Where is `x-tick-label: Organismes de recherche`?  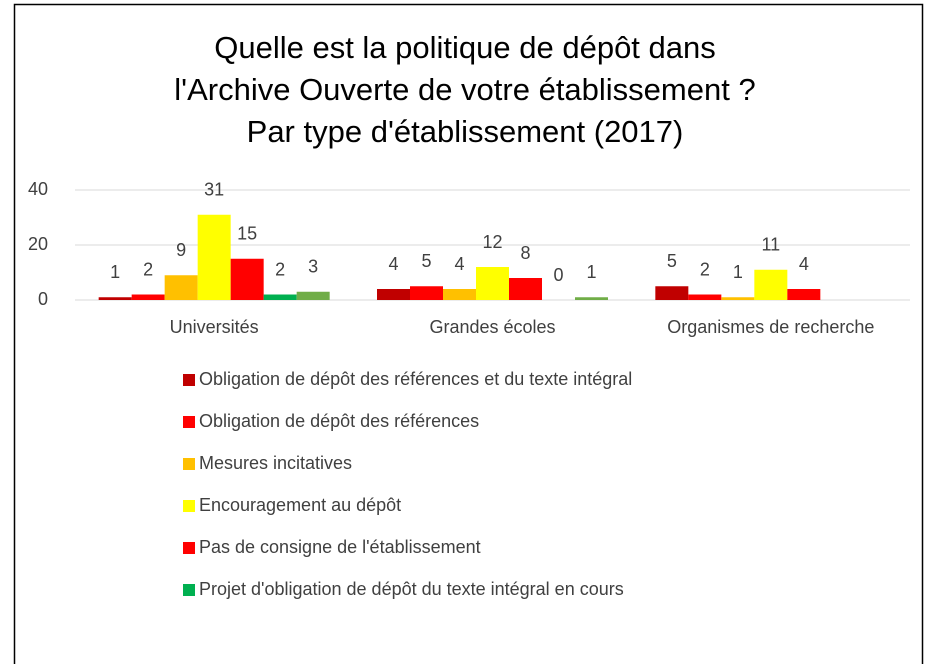 x-tick-label: Organismes de recherche is located at coordinates (770, 327).